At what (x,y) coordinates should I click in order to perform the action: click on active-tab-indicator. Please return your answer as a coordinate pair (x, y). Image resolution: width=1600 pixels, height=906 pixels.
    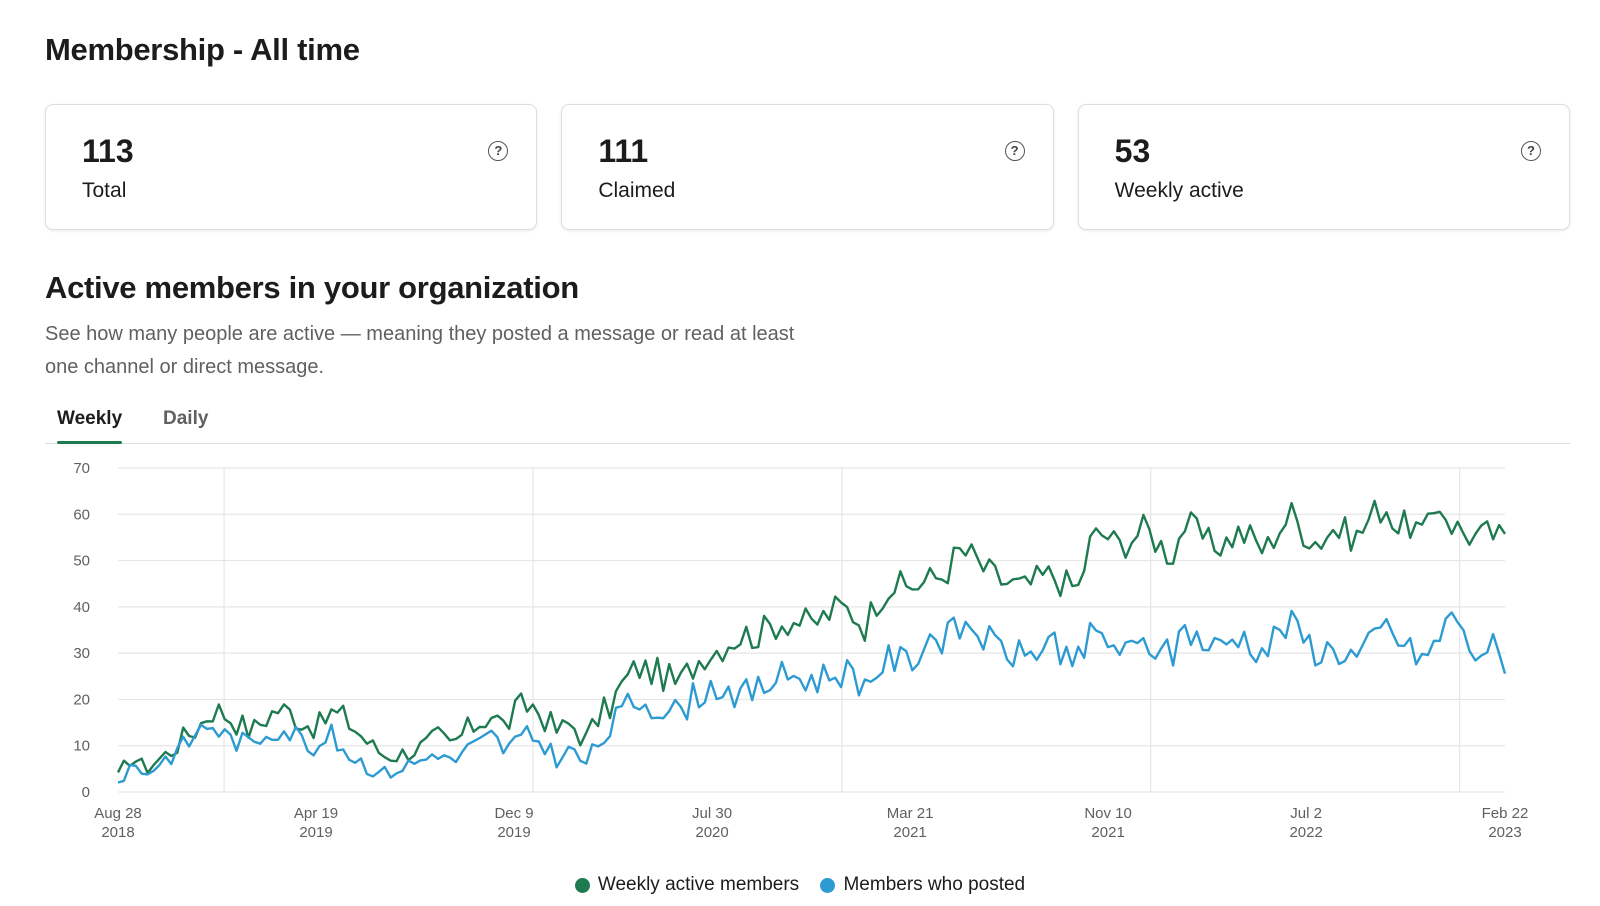
    Looking at the image, I should click on (89, 442).